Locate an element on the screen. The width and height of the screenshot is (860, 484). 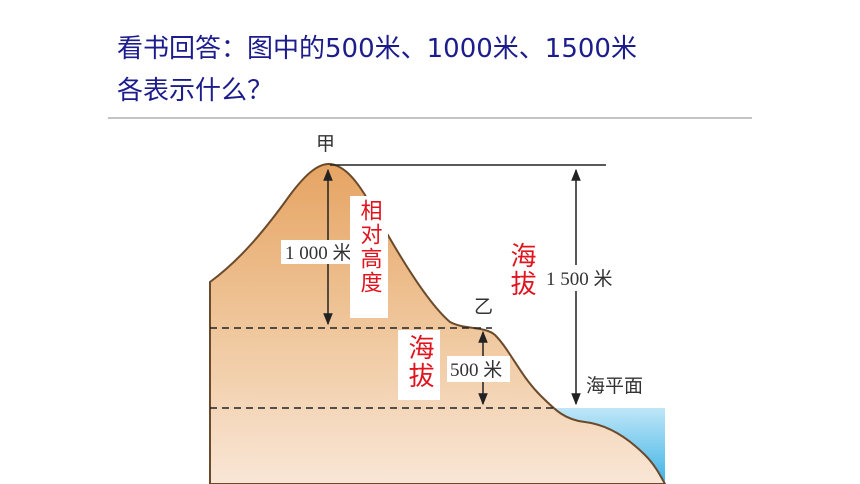
title-line: 各表示什么？ is located at coordinates (195, 91).